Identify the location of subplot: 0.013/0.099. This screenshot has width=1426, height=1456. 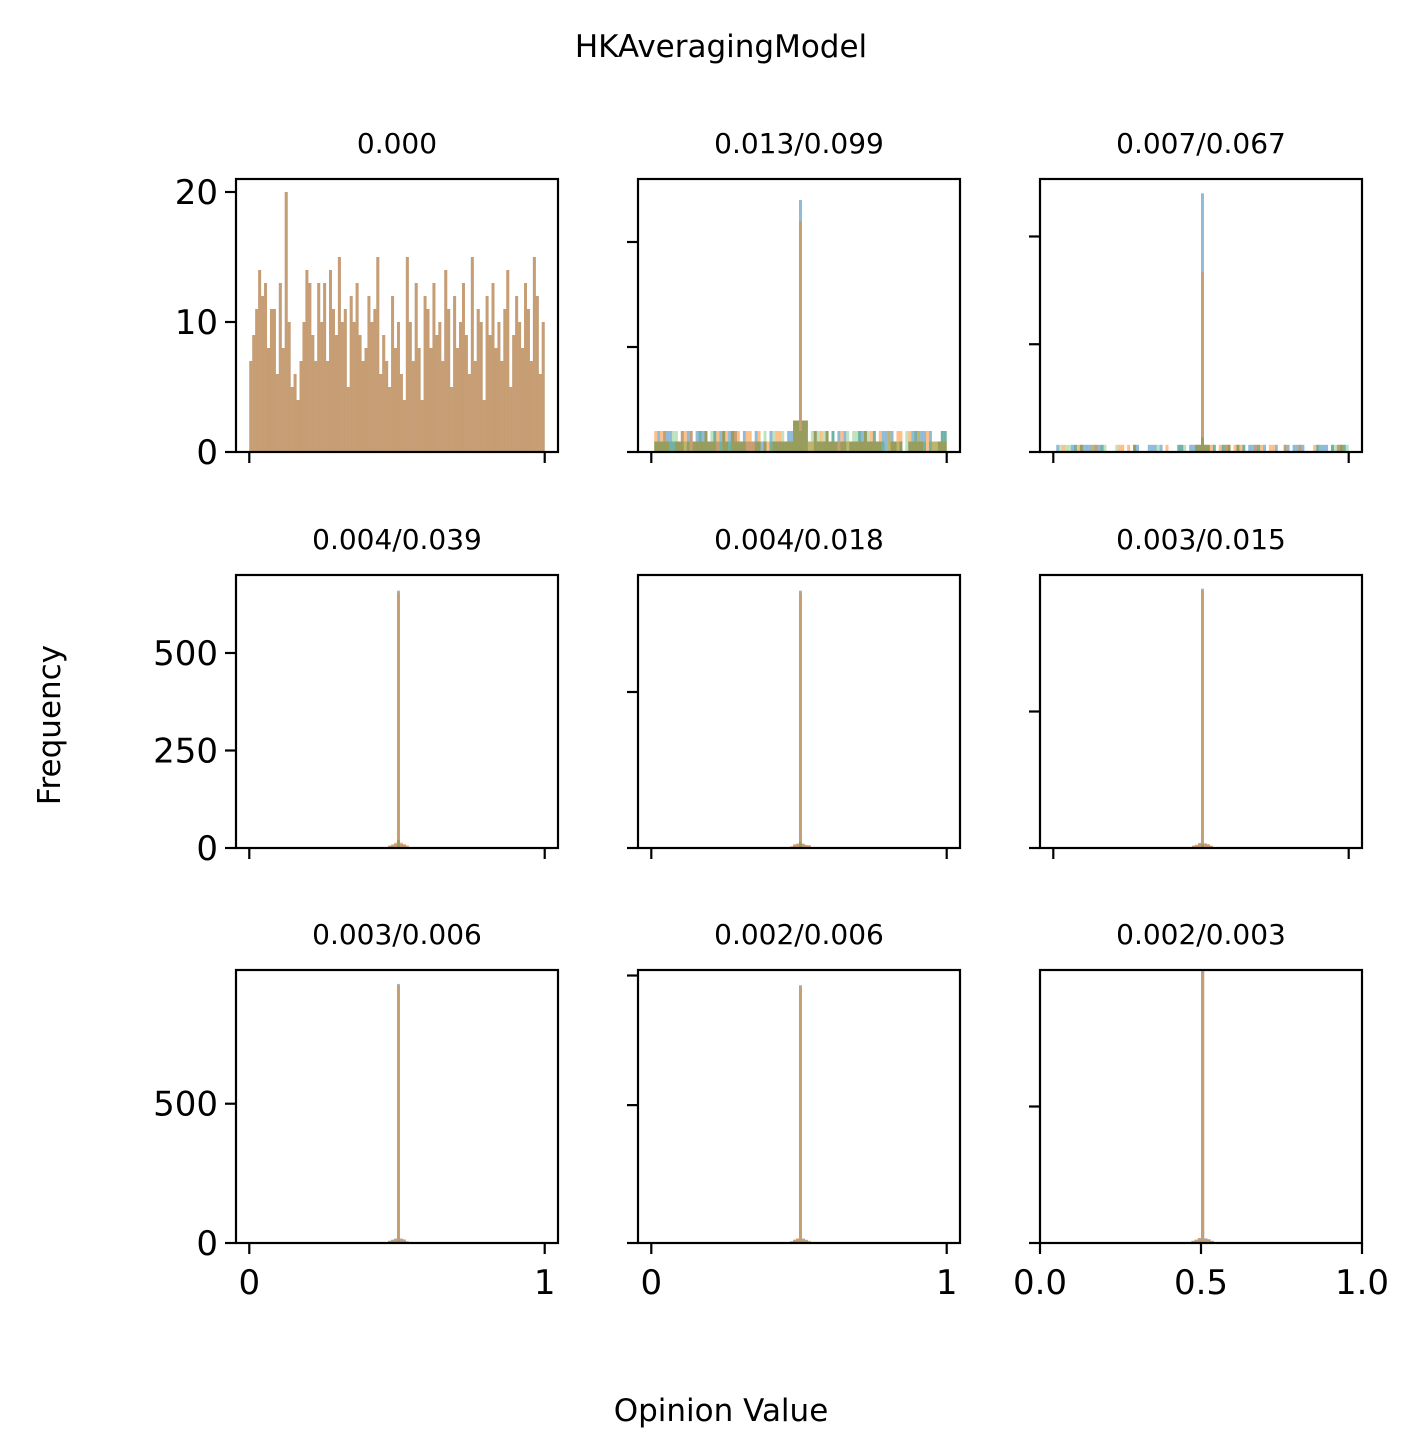
(794, 295).